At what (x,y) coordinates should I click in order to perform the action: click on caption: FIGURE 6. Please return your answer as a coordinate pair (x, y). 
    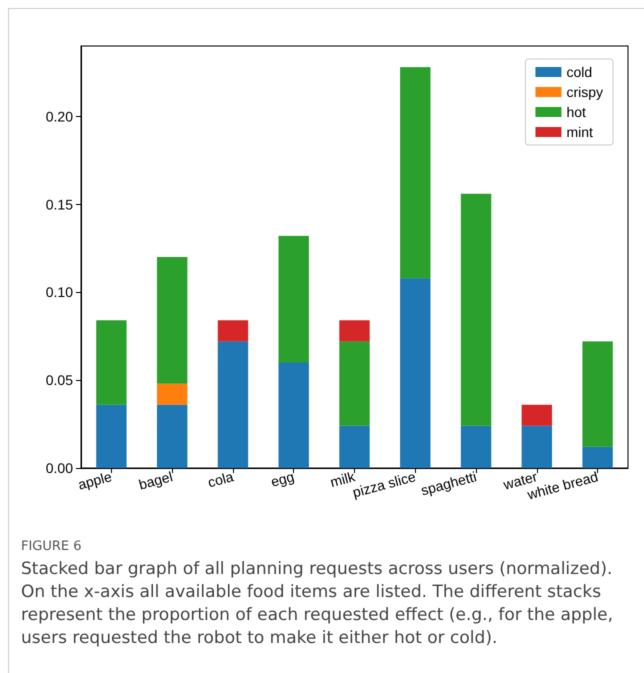
    Looking at the image, I should click on (52, 546).